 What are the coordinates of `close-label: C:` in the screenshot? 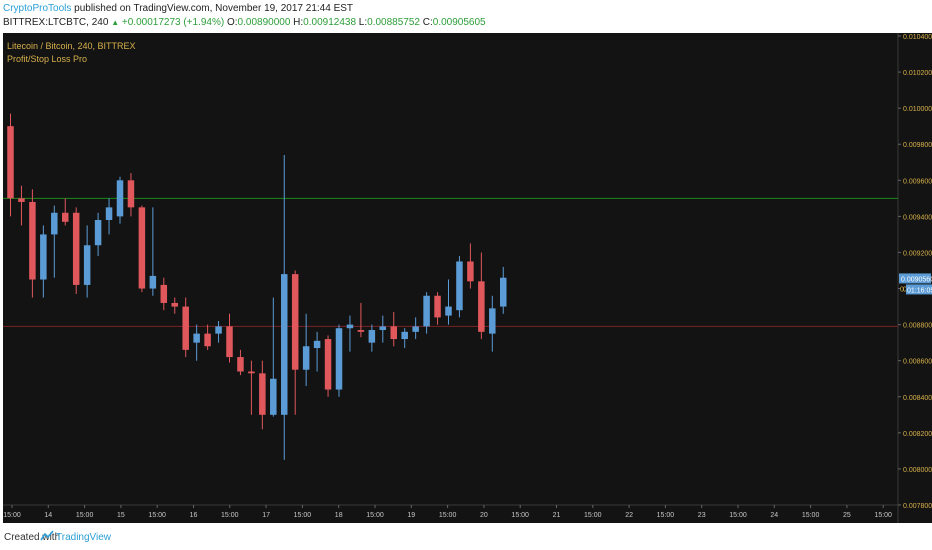 It's located at (427, 22).